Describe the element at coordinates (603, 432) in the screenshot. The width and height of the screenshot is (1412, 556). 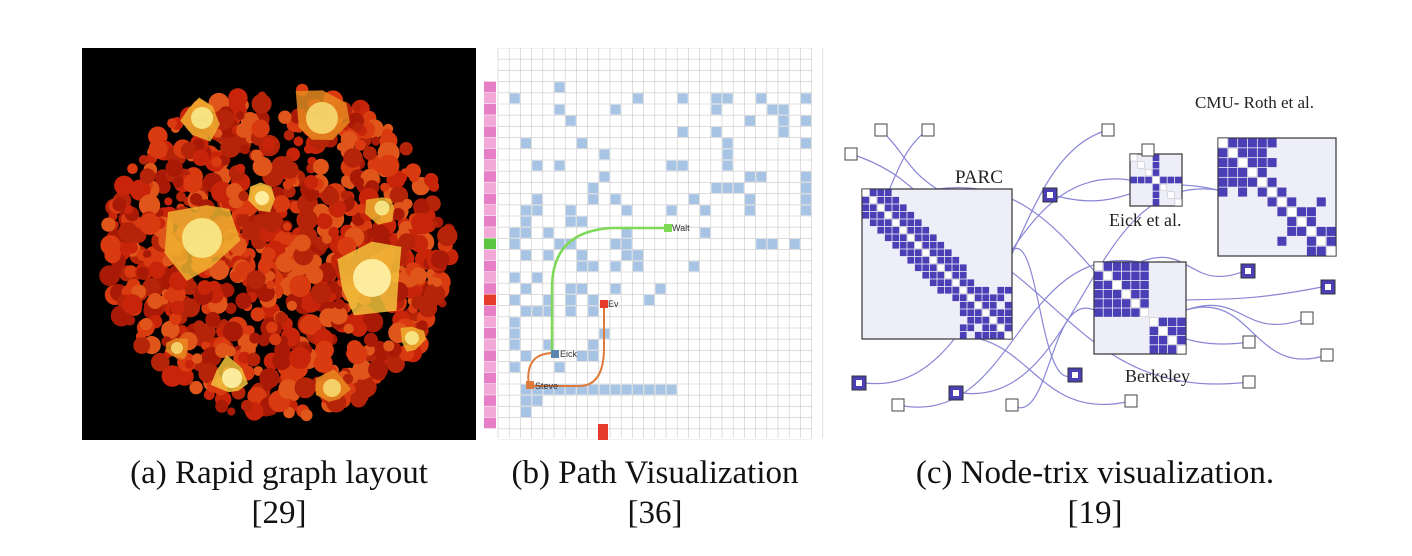
I see `column-highlight-marker` at that location.